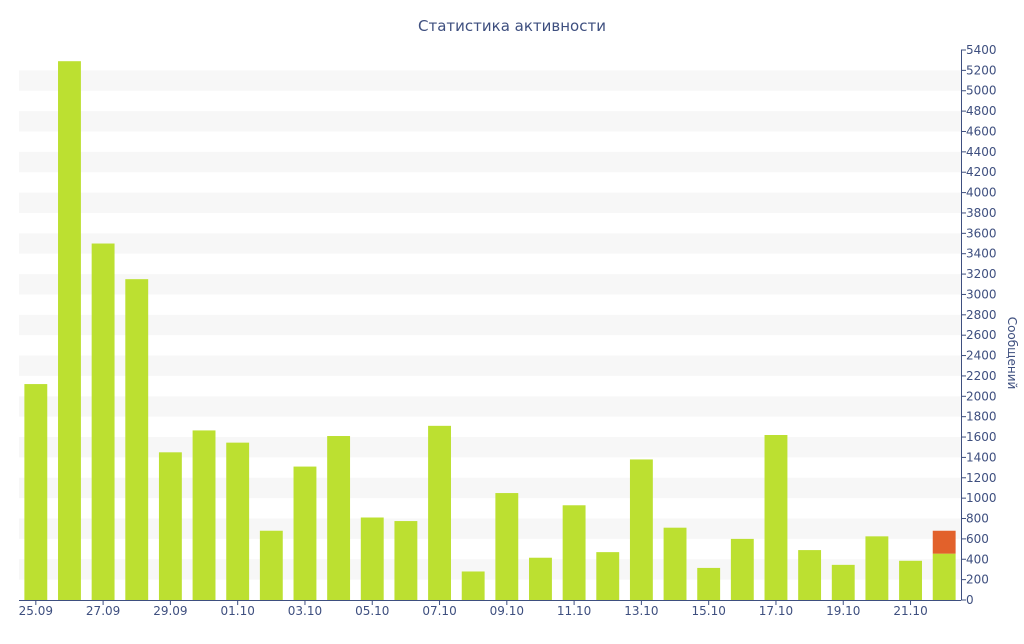 This screenshot has height=644, width=1024. What do you see at coordinates (372, 611) in the screenshot?
I see `x-tick-label: 05.10` at bounding box center [372, 611].